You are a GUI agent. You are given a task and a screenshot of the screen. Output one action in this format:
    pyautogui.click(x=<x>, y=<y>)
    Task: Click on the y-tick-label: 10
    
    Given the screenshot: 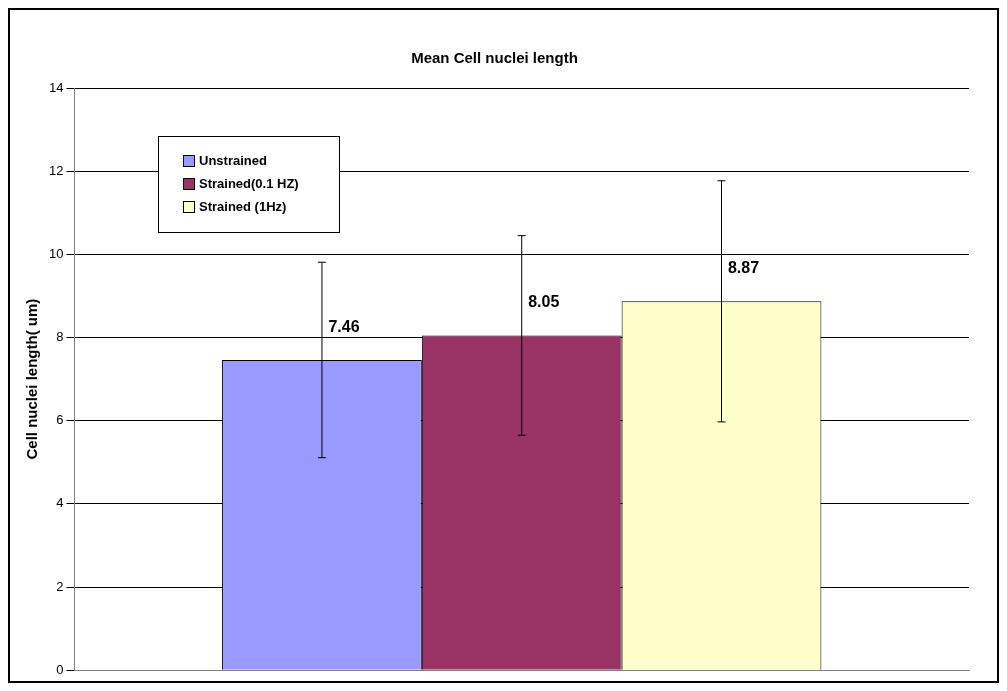 What is the action you would take?
    pyautogui.click(x=56, y=253)
    